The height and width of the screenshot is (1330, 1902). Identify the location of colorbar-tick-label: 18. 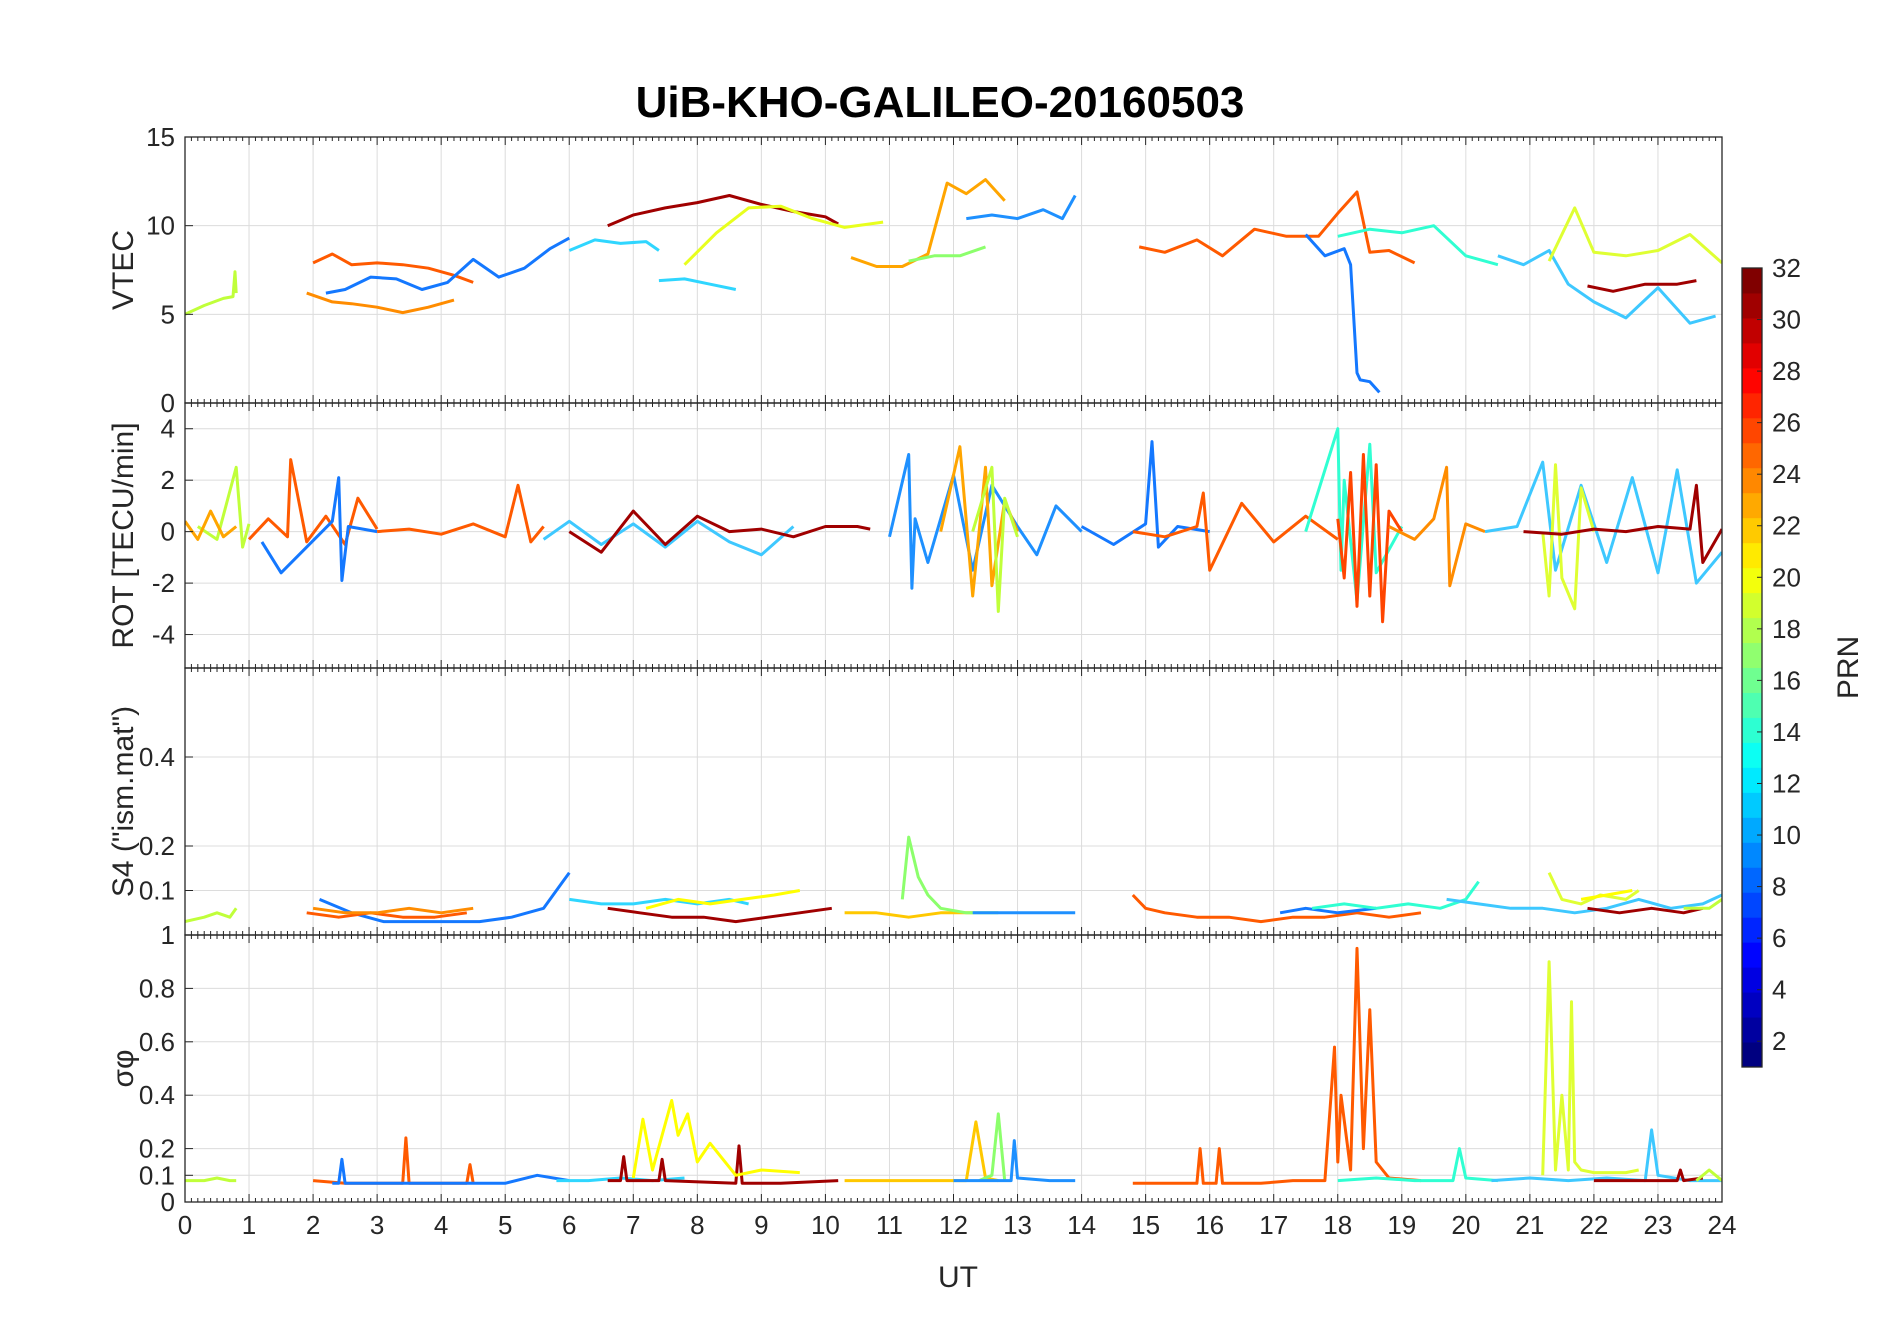
(1786, 629).